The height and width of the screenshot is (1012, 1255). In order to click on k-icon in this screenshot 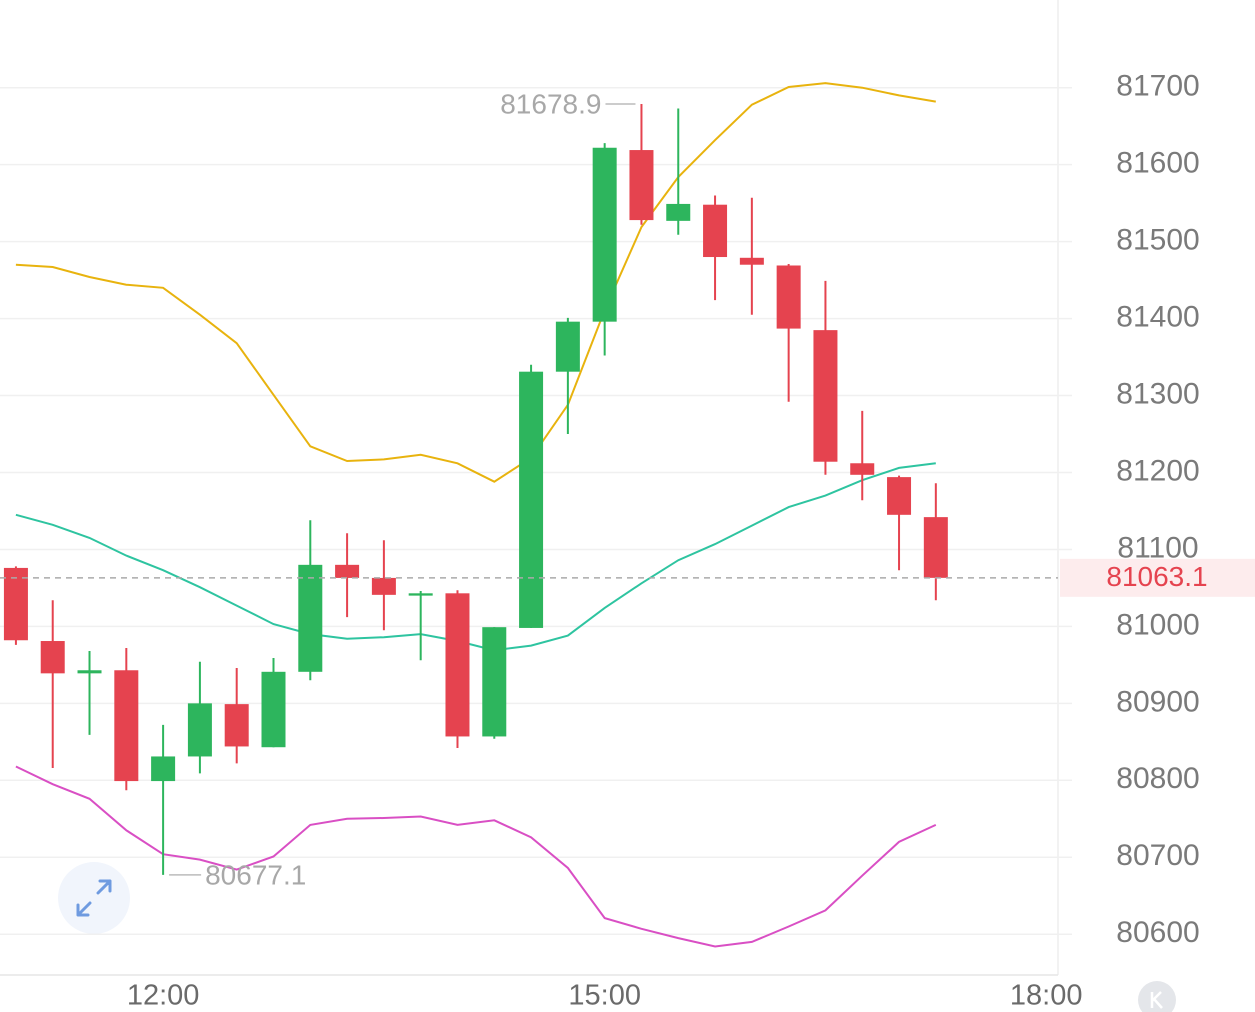, I will do `click(1156, 1000)`.